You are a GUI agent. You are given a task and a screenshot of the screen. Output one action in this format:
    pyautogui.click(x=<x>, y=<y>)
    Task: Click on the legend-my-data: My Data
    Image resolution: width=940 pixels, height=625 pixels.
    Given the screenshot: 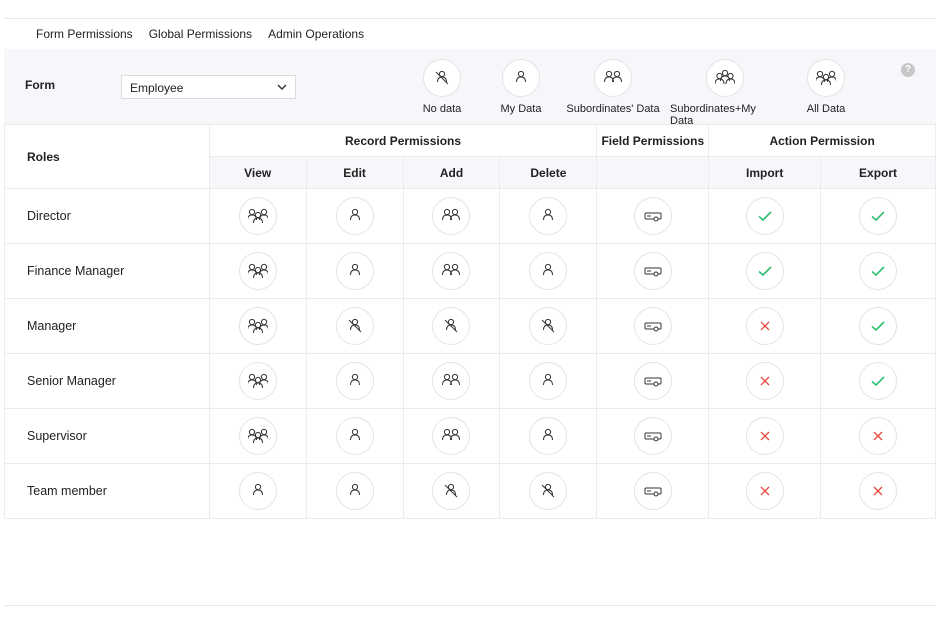 What is the action you would take?
    pyautogui.click(x=521, y=87)
    